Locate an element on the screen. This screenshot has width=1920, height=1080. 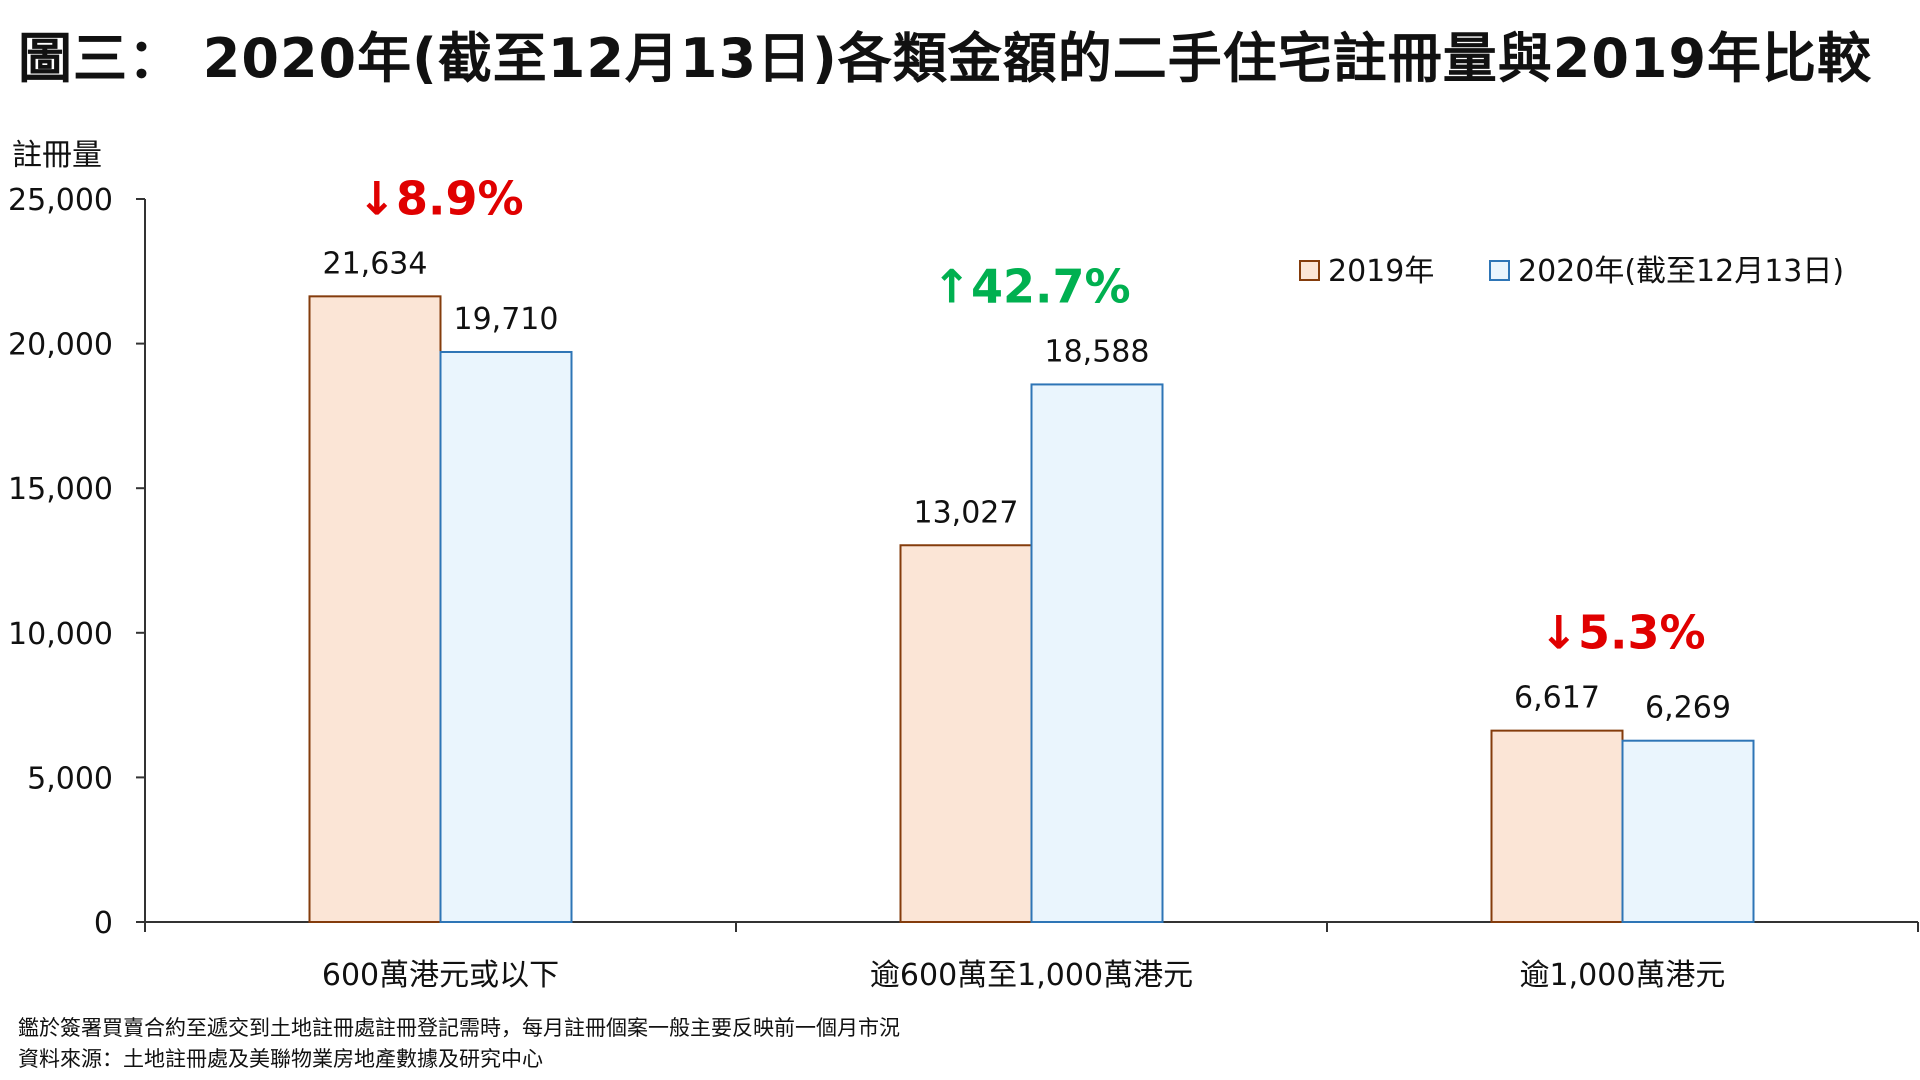
data-label: 13,027 is located at coordinates (966, 512).